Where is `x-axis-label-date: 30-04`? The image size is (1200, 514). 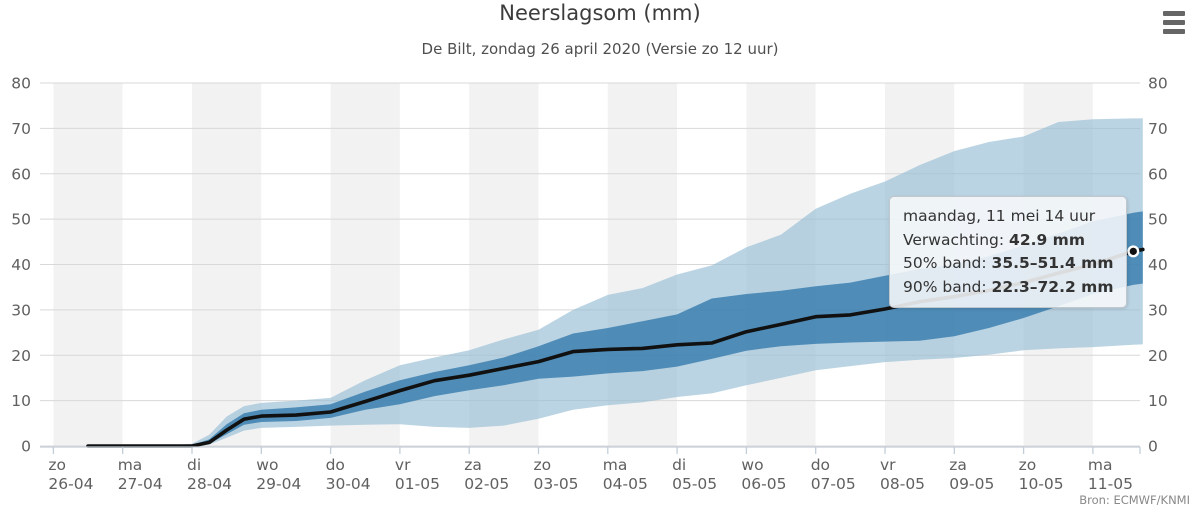 x-axis-label-date: 30-04 is located at coordinates (348, 484).